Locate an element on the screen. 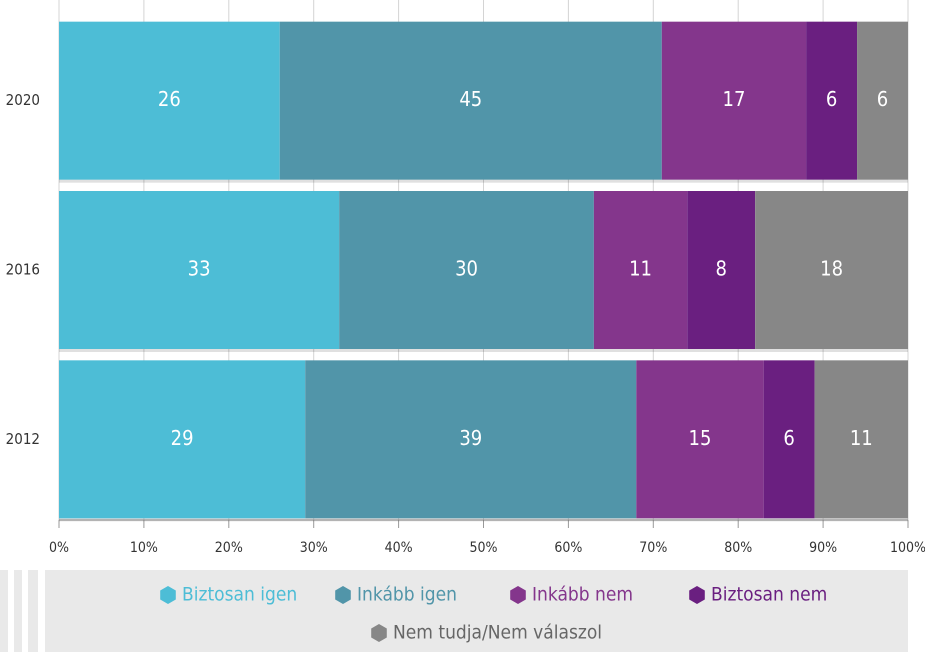 This screenshot has height=652, width=925. x-tick-label: 20% is located at coordinates (229, 548).